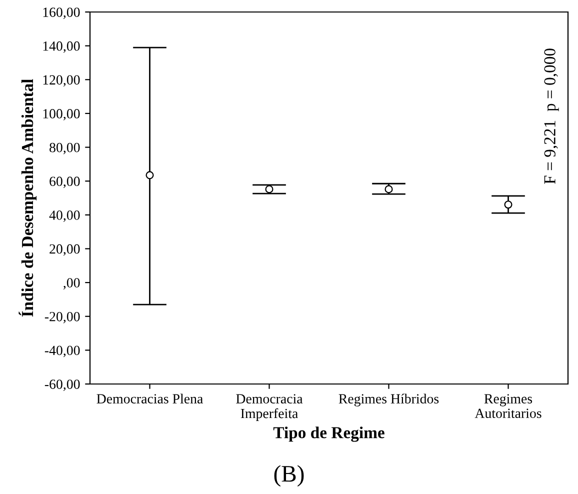 This screenshot has width=578, height=494. I want to click on x-axis-title: Tipo de Regime, so click(328, 434).